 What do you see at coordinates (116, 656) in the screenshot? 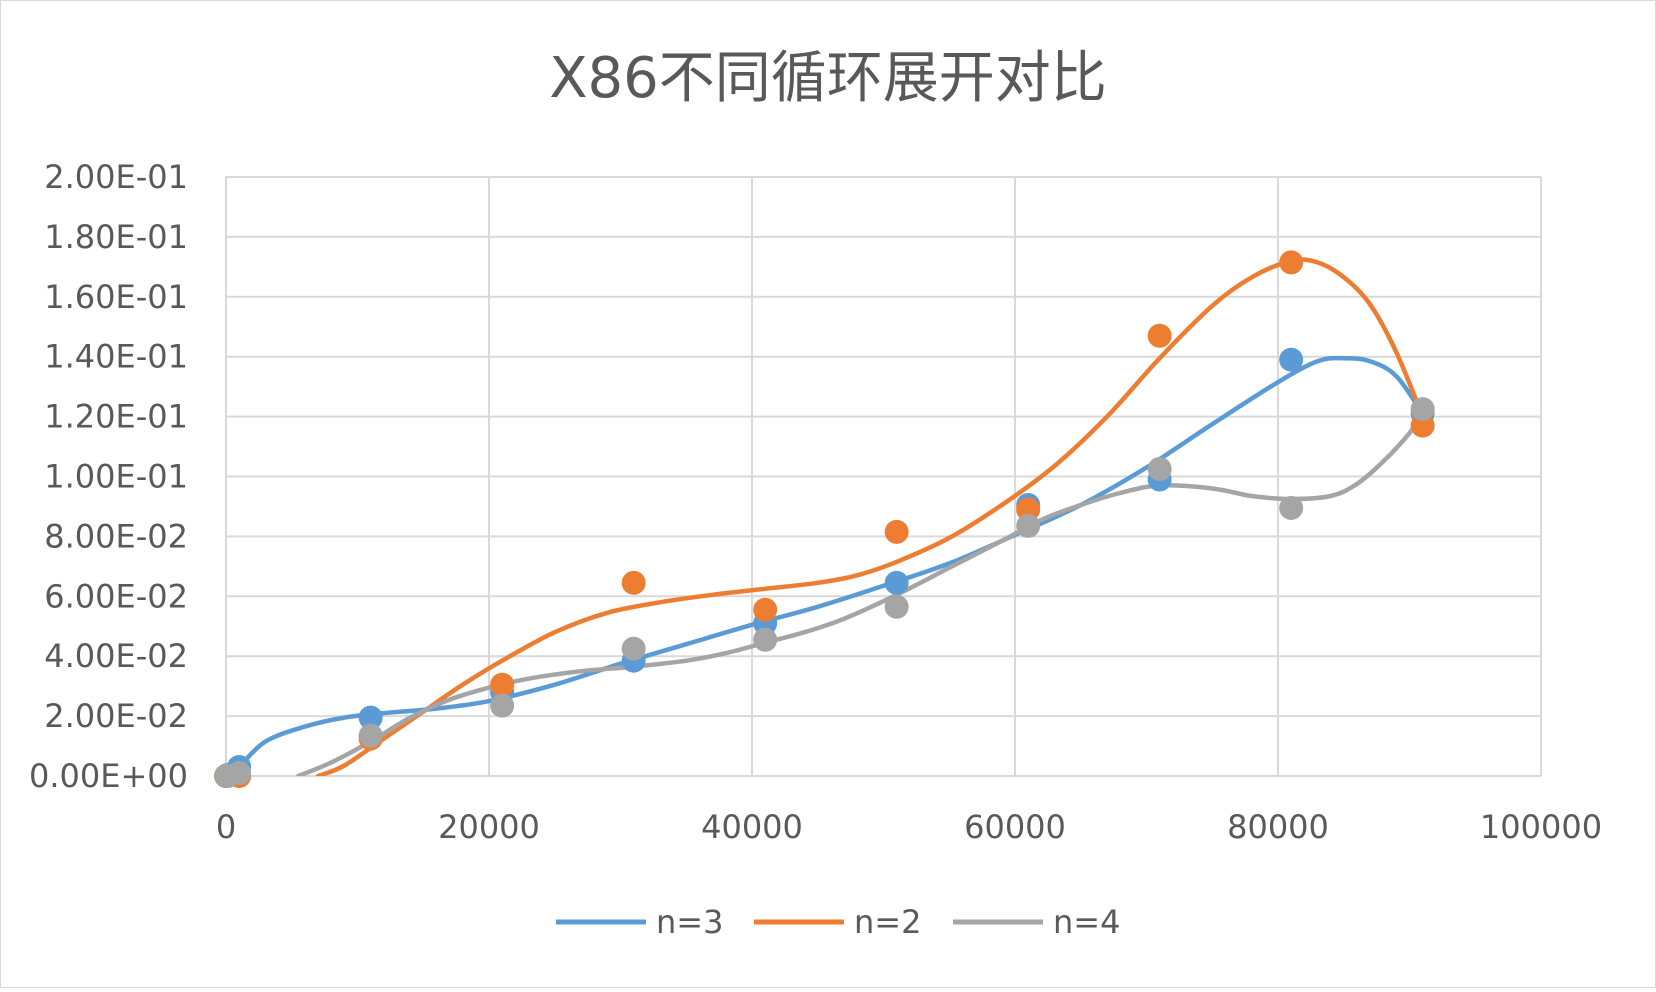
I see `y-tick-label: 4.00E-02` at bounding box center [116, 656].